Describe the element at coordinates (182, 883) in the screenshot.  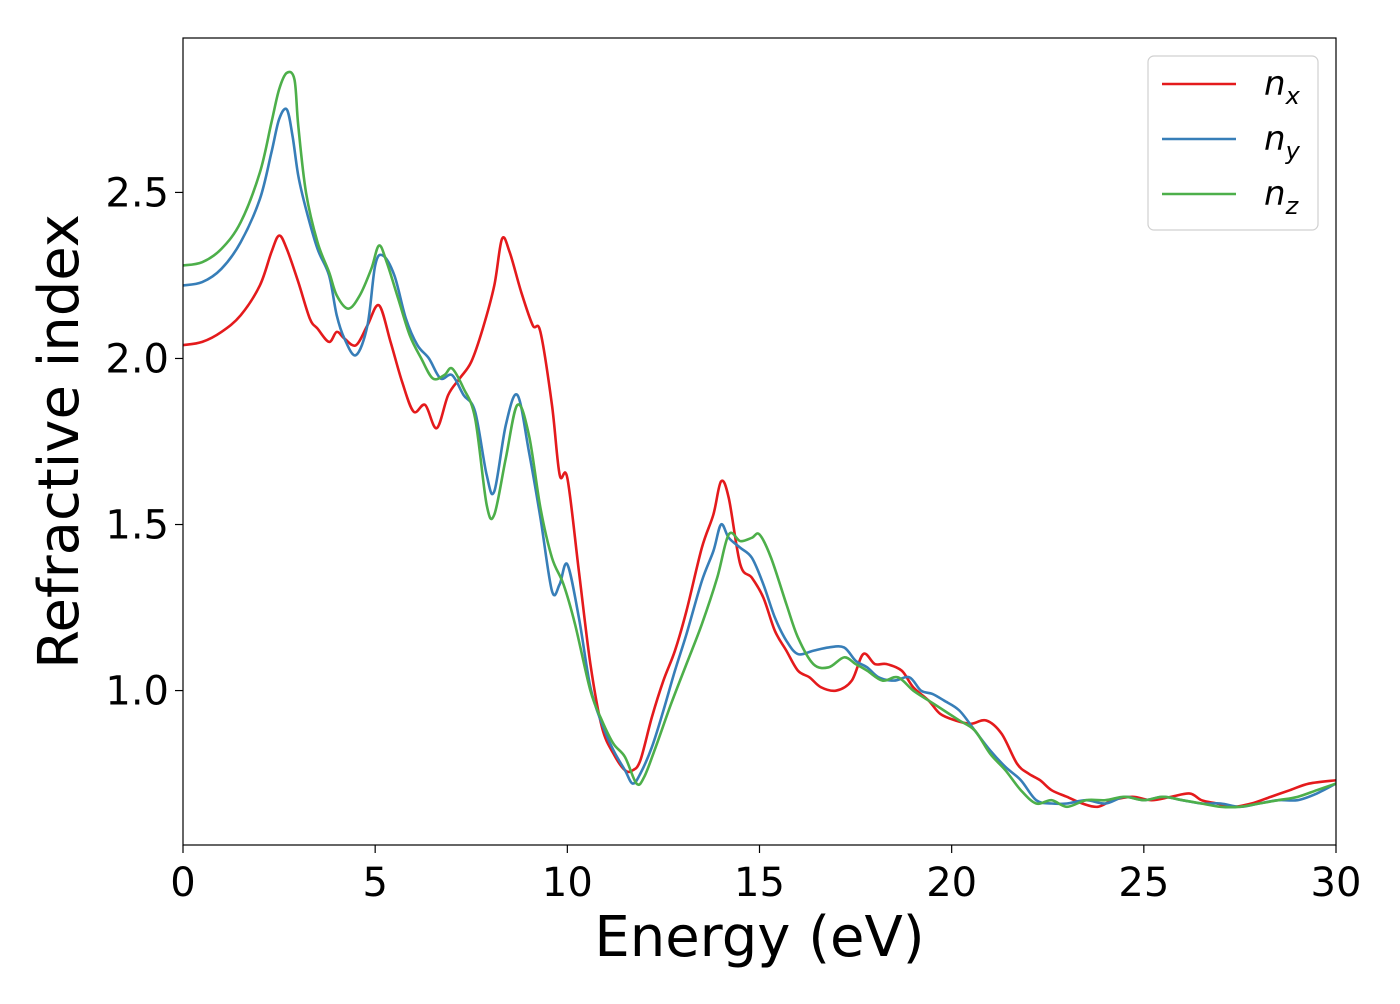
I see `x-tick-label: 0` at that location.